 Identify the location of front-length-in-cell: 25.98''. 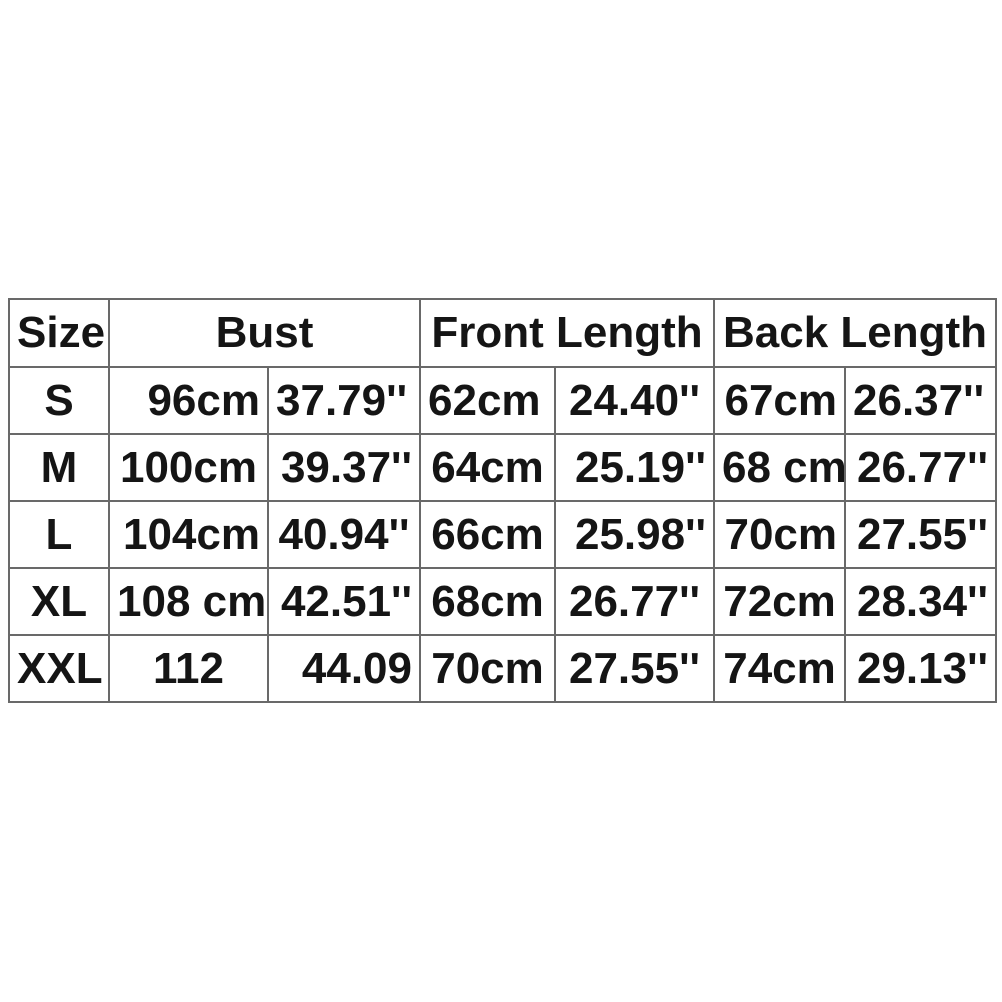
(634, 534).